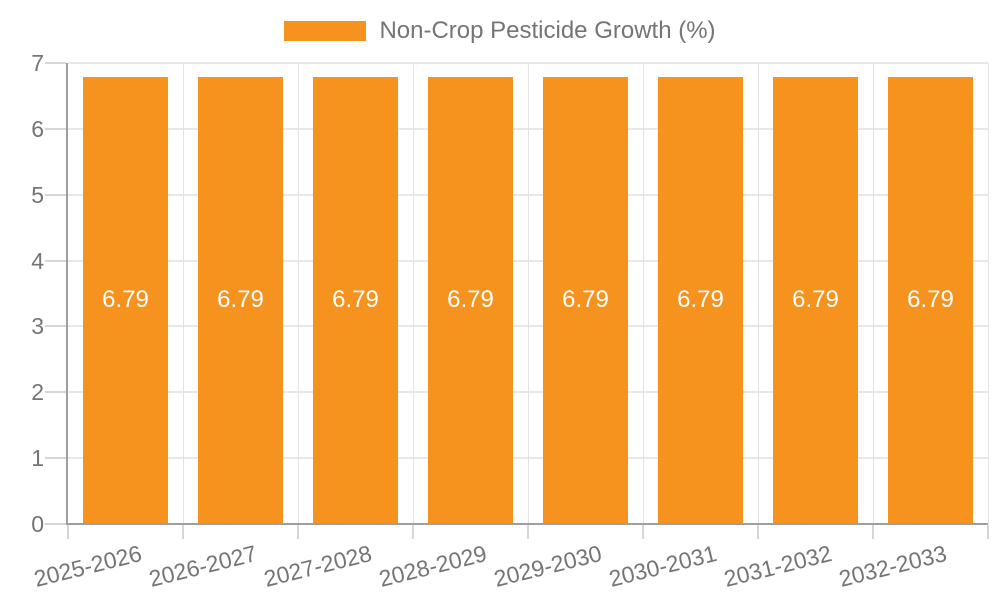  Describe the element at coordinates (67, 293) in the screenshot. I see `y-axis-line` at that location.